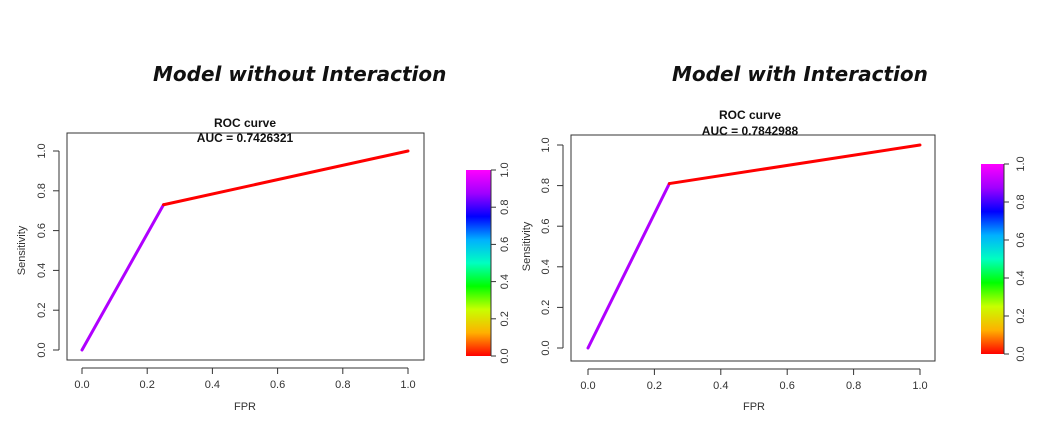 This screenshot has height=428, width=1056. I want to click on chart-subtitle: AUC = 0.7842988, so click(750, 131).